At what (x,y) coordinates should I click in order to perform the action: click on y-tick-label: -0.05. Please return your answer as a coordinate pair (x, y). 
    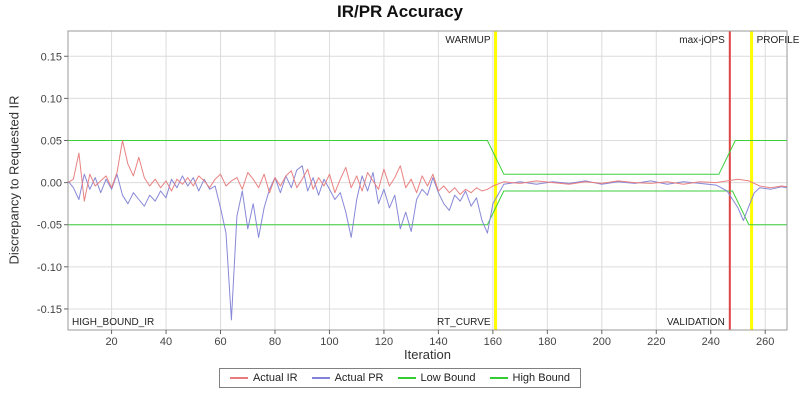
    Looking at the image, I should click on (49, 226).